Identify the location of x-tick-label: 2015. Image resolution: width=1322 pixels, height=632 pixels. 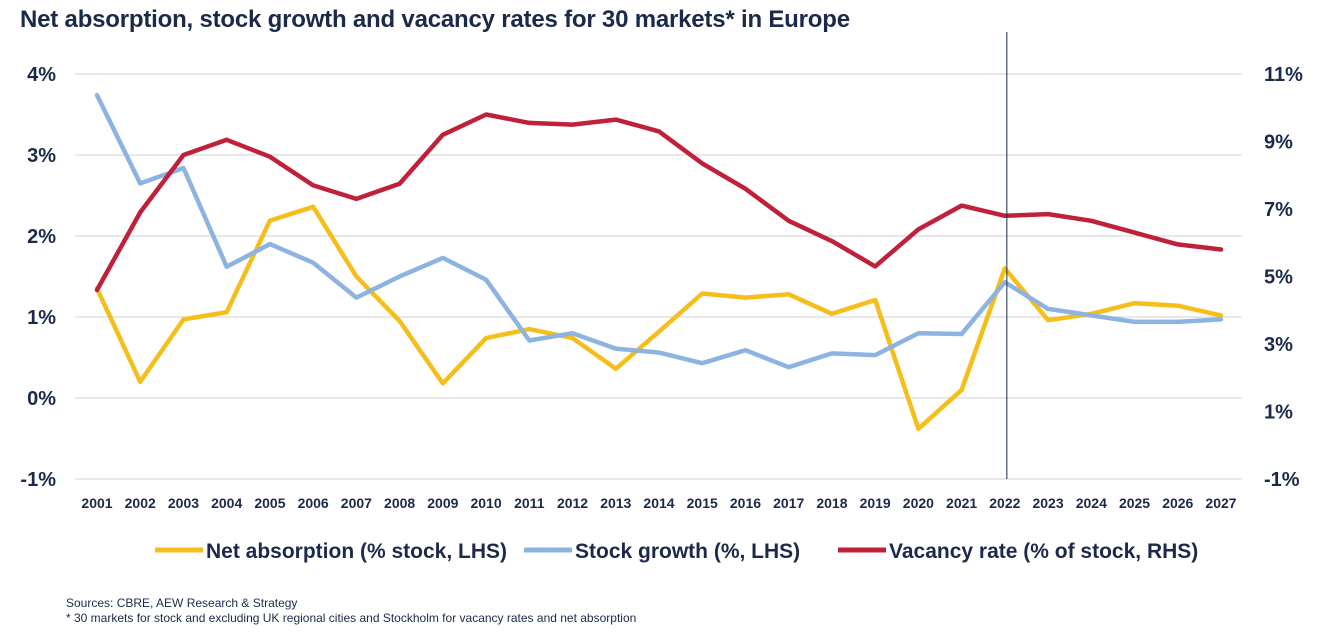
(702, 503).